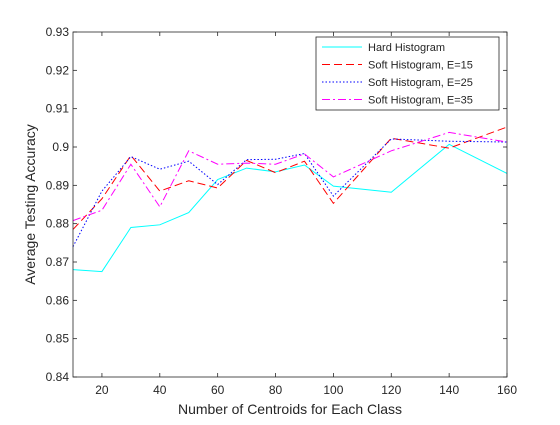 Image resolution: width=560 pixels, height=425 pixels. Describe the element at coordinates (420, 66) in the screenshot. I see `legend-label-2: Soft Histogram, E=15` at that location.